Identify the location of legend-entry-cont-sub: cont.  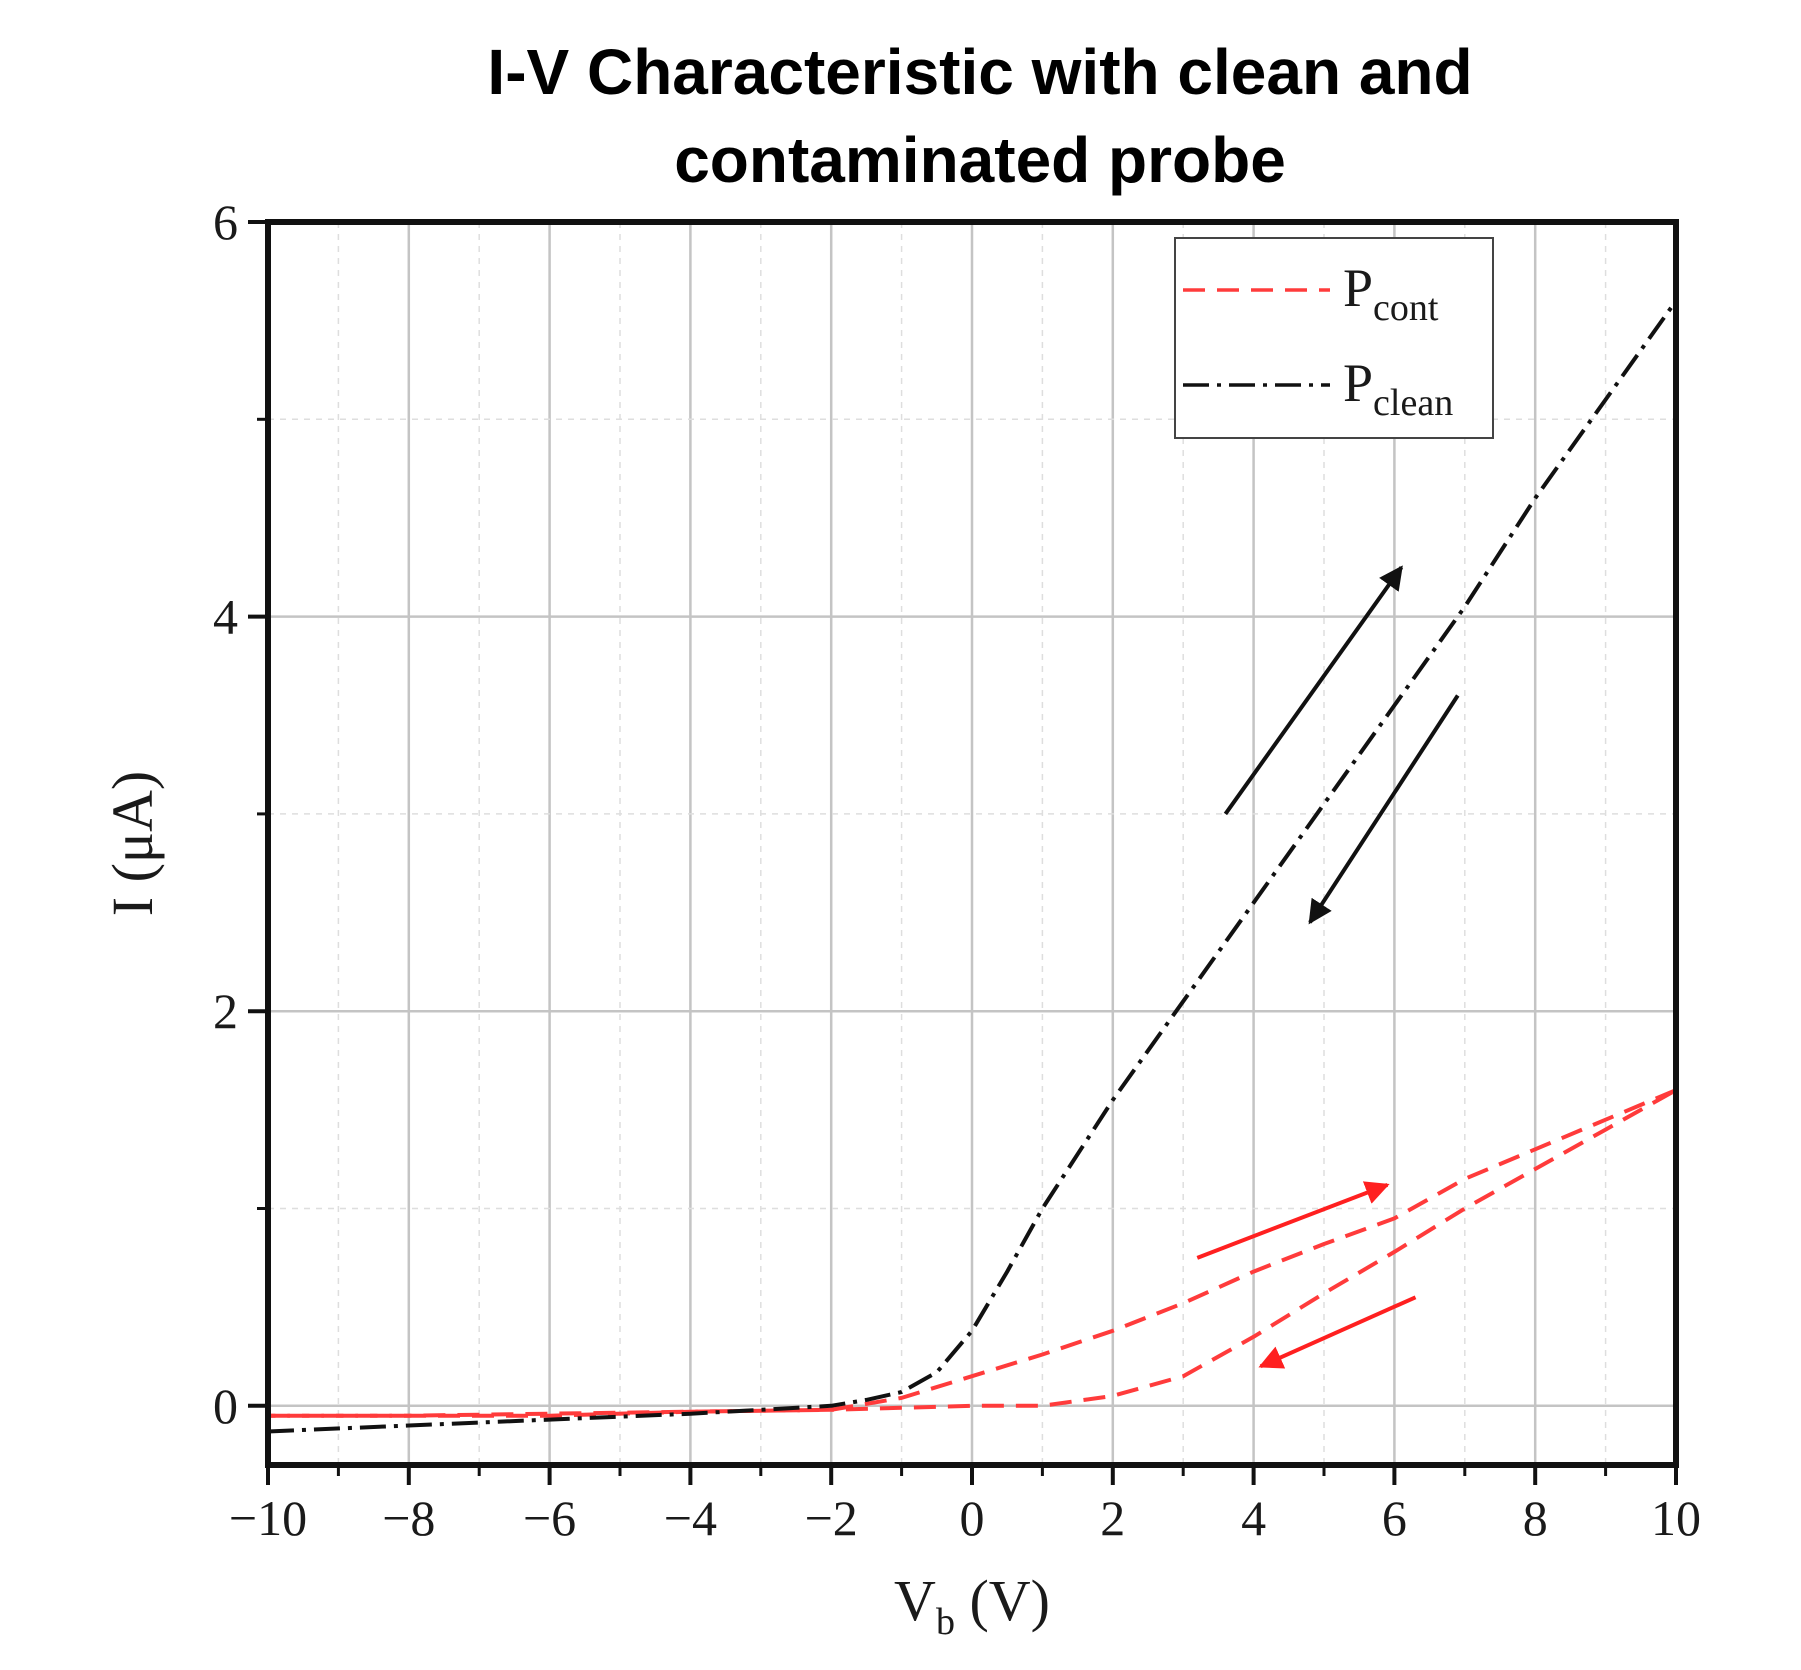
(1406, 308).